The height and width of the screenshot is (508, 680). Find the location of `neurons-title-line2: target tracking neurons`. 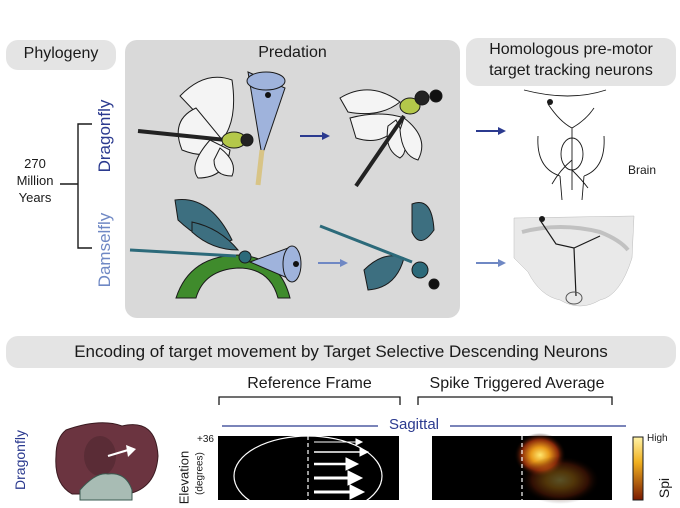

neurons-title-line2: target tracking neurons is located at coordinates (571, 70).